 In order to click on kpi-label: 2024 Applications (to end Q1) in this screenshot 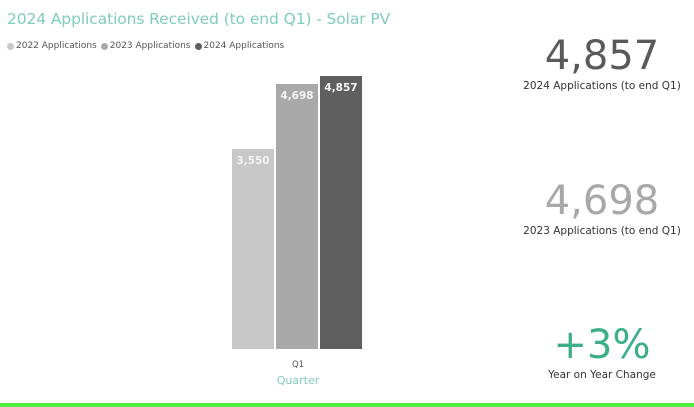, I will do `click(602, 86)`.